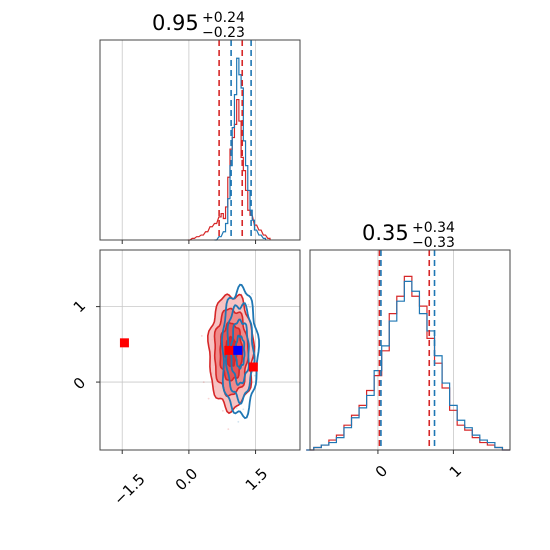 The height and width of the screenshot is (550, 550). What do you see at coordinates (235, 140) in the screenshot?
I see `top-quantile-lines` at bounding box center [235, 140].